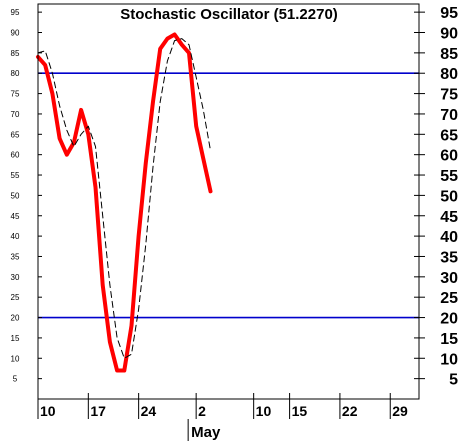  Describe the element at coordinates (15, 256) in the screenshot. I see `left-tick-label: 35` at that location.